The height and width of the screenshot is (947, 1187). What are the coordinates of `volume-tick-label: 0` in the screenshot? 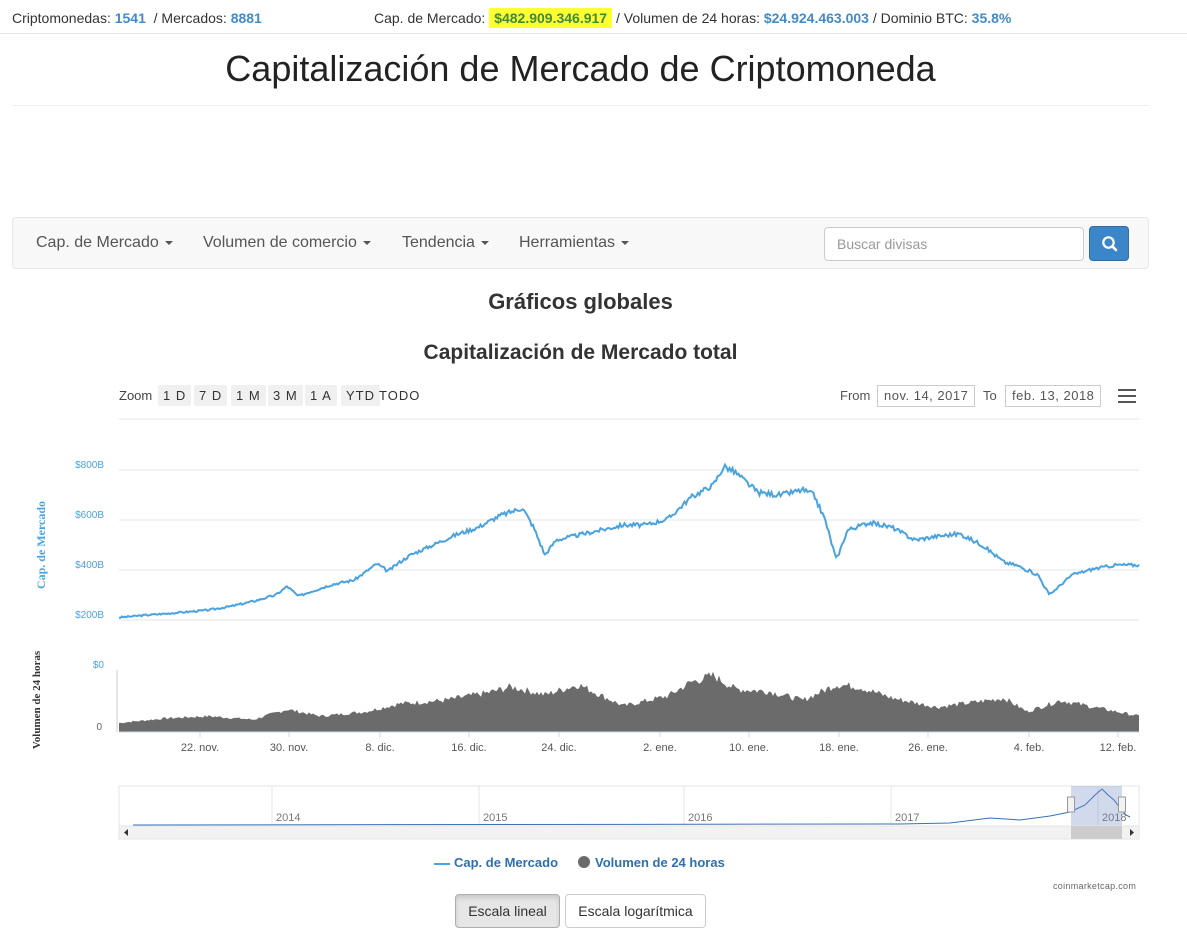 It's located at (99, 727).